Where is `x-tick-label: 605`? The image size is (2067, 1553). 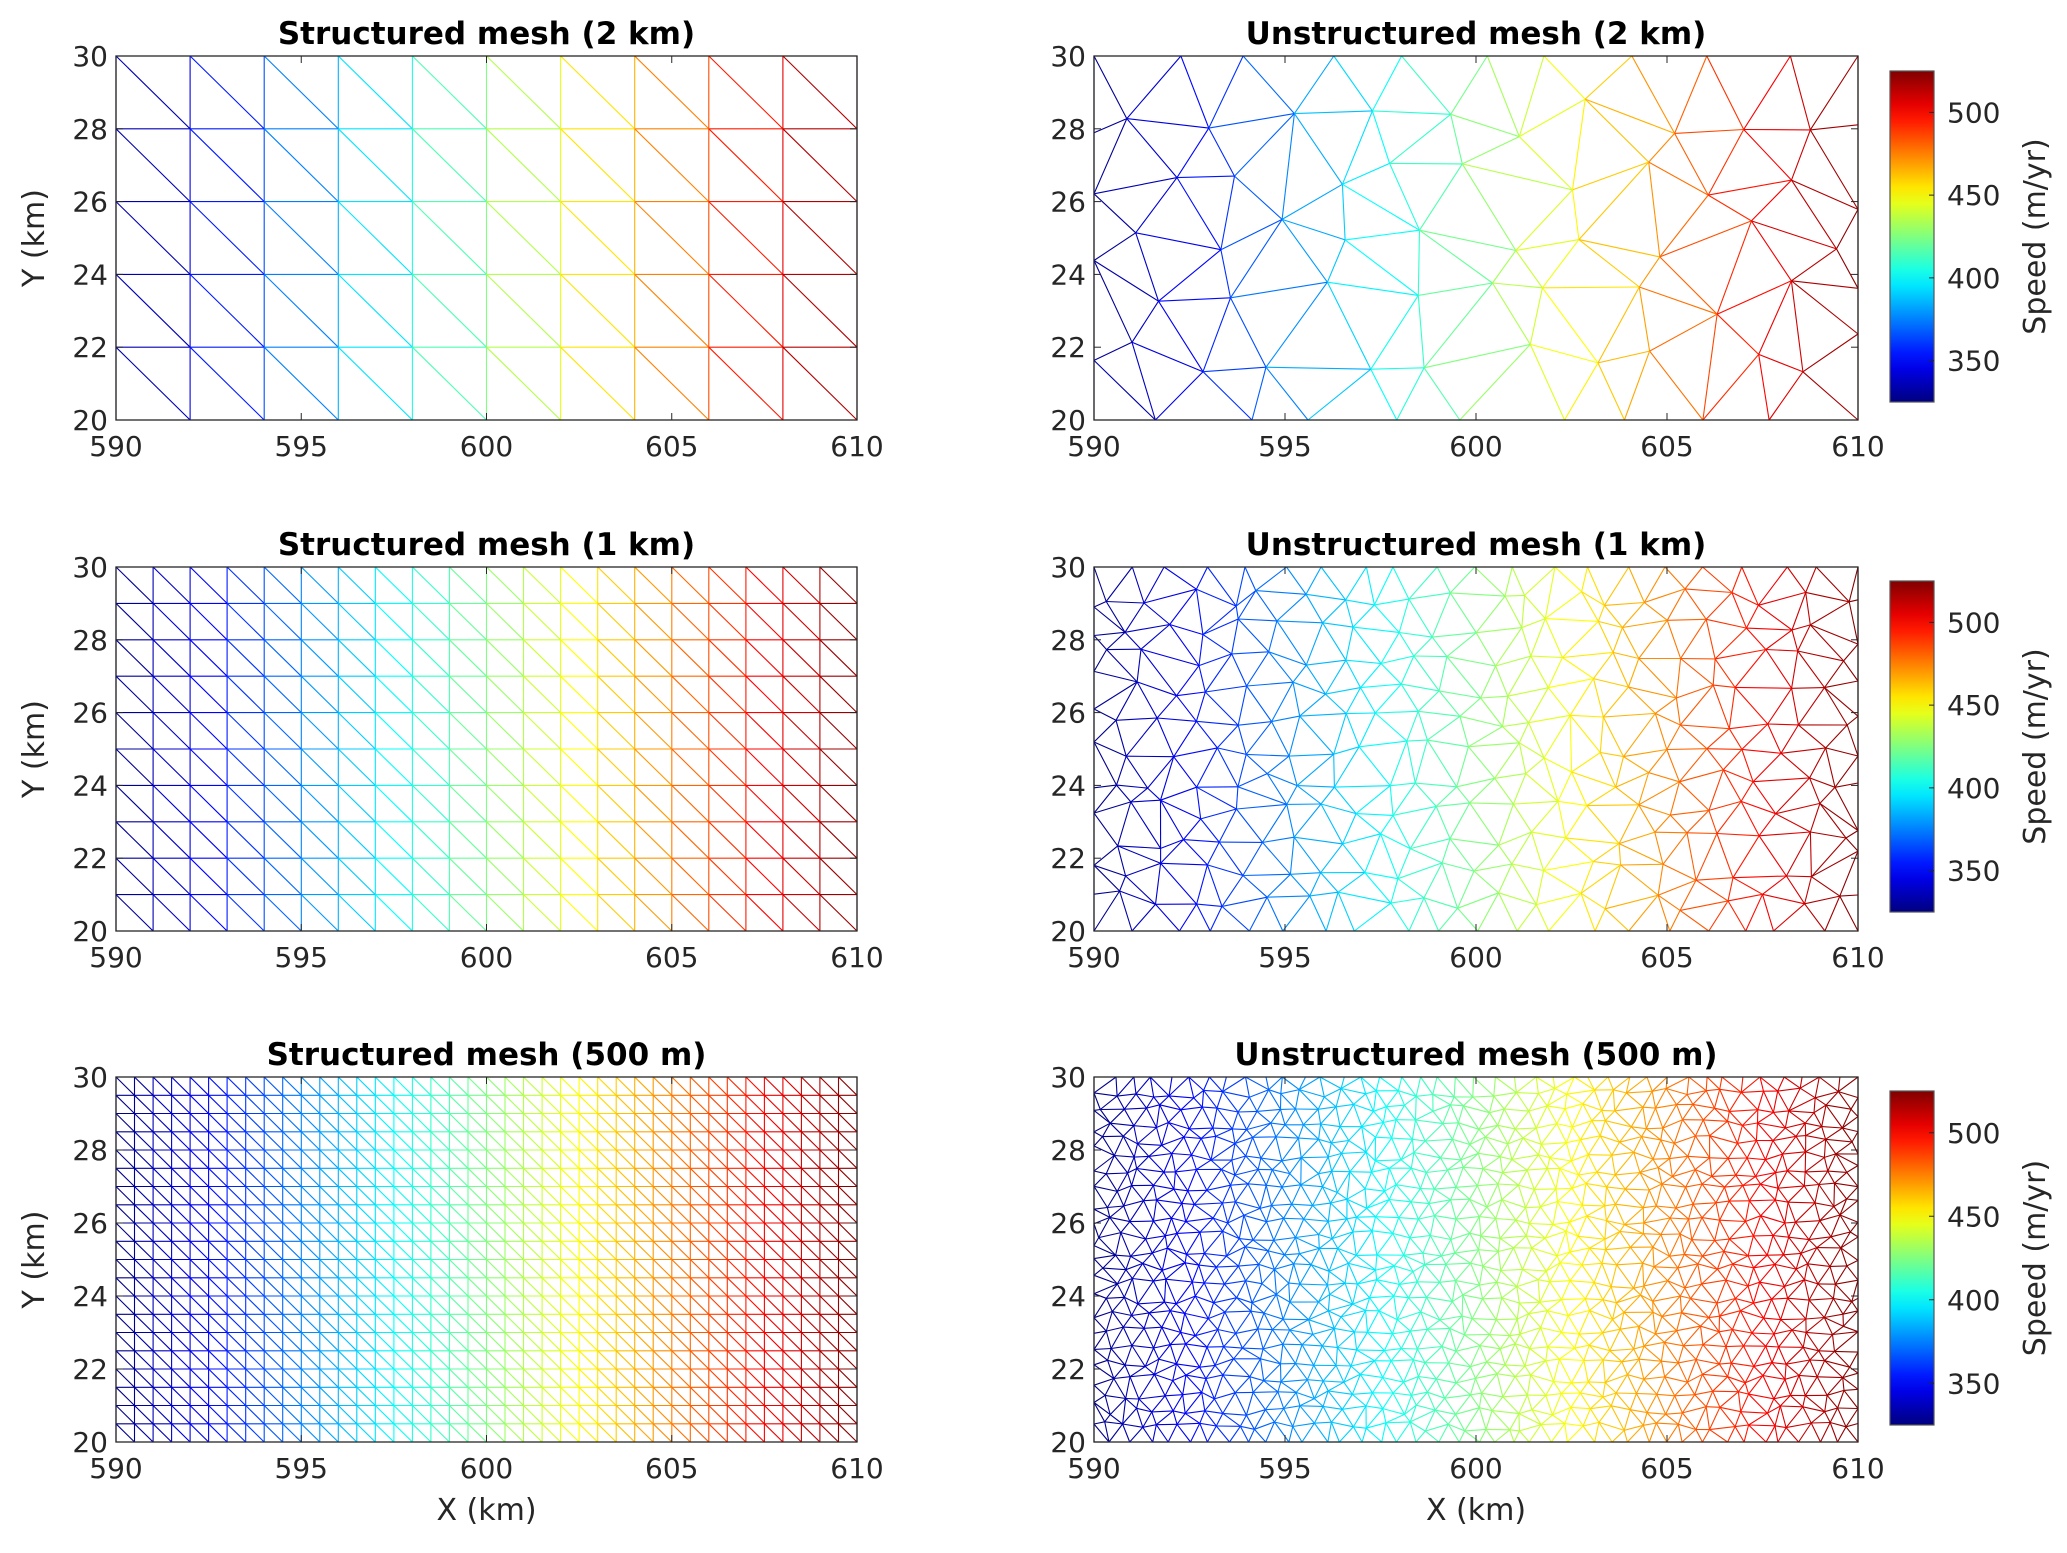
x-tick-label: 605 is located at coordinates (671, 1468).